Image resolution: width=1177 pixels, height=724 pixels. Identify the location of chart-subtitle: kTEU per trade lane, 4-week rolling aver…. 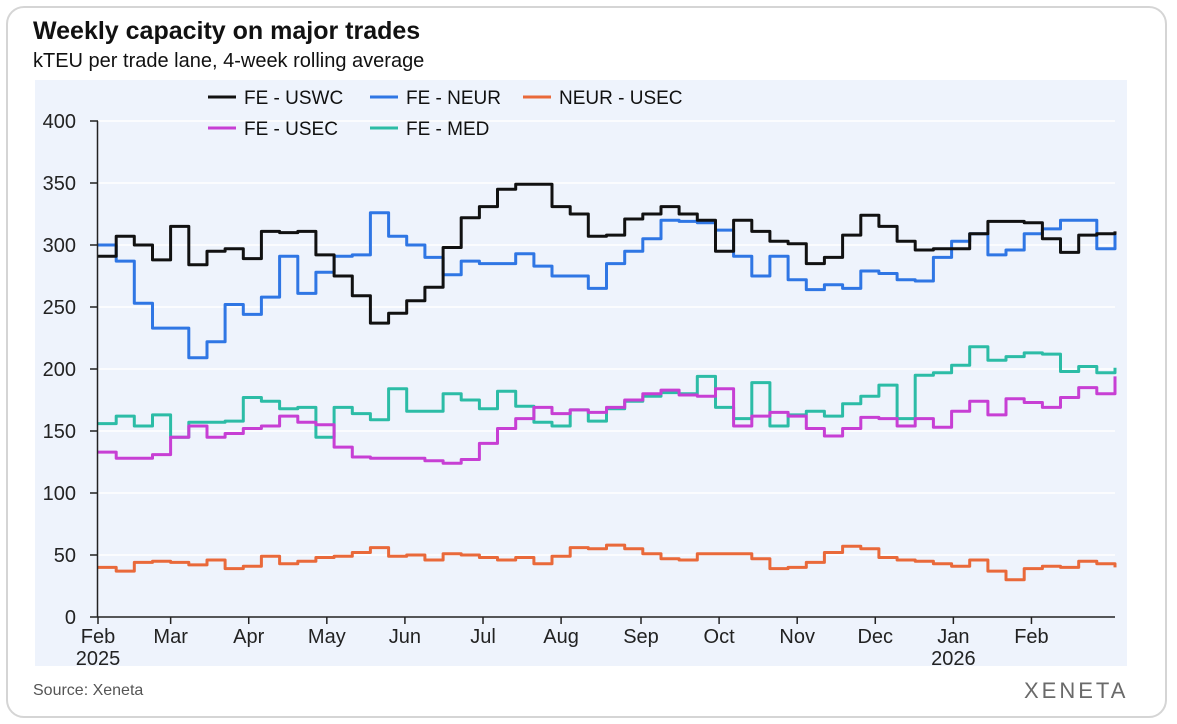
(229, 61).